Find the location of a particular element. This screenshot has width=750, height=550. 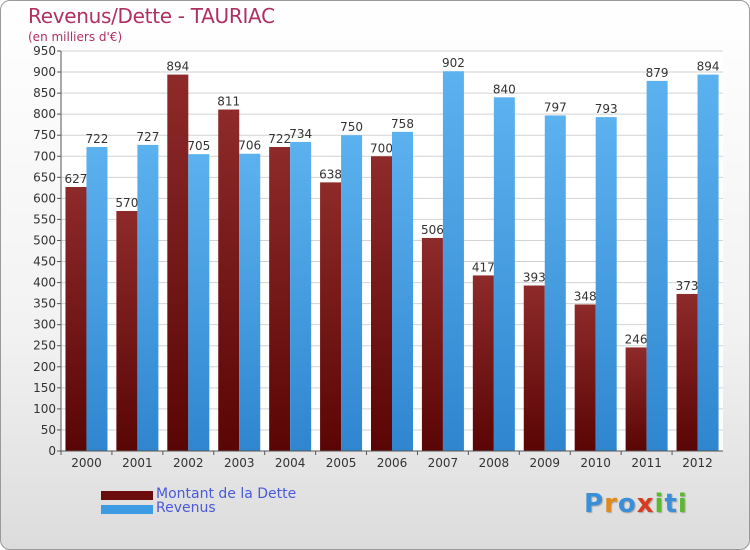

y-tick-label: 300 is located at coordinates (44, 325).